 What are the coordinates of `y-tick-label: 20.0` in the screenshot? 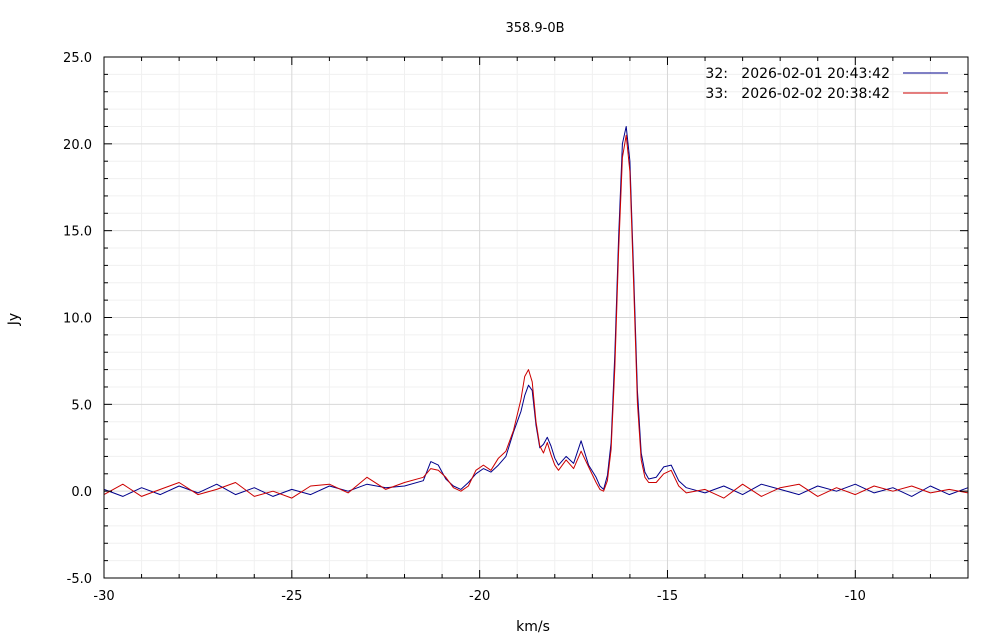 It's located at (77, 145).